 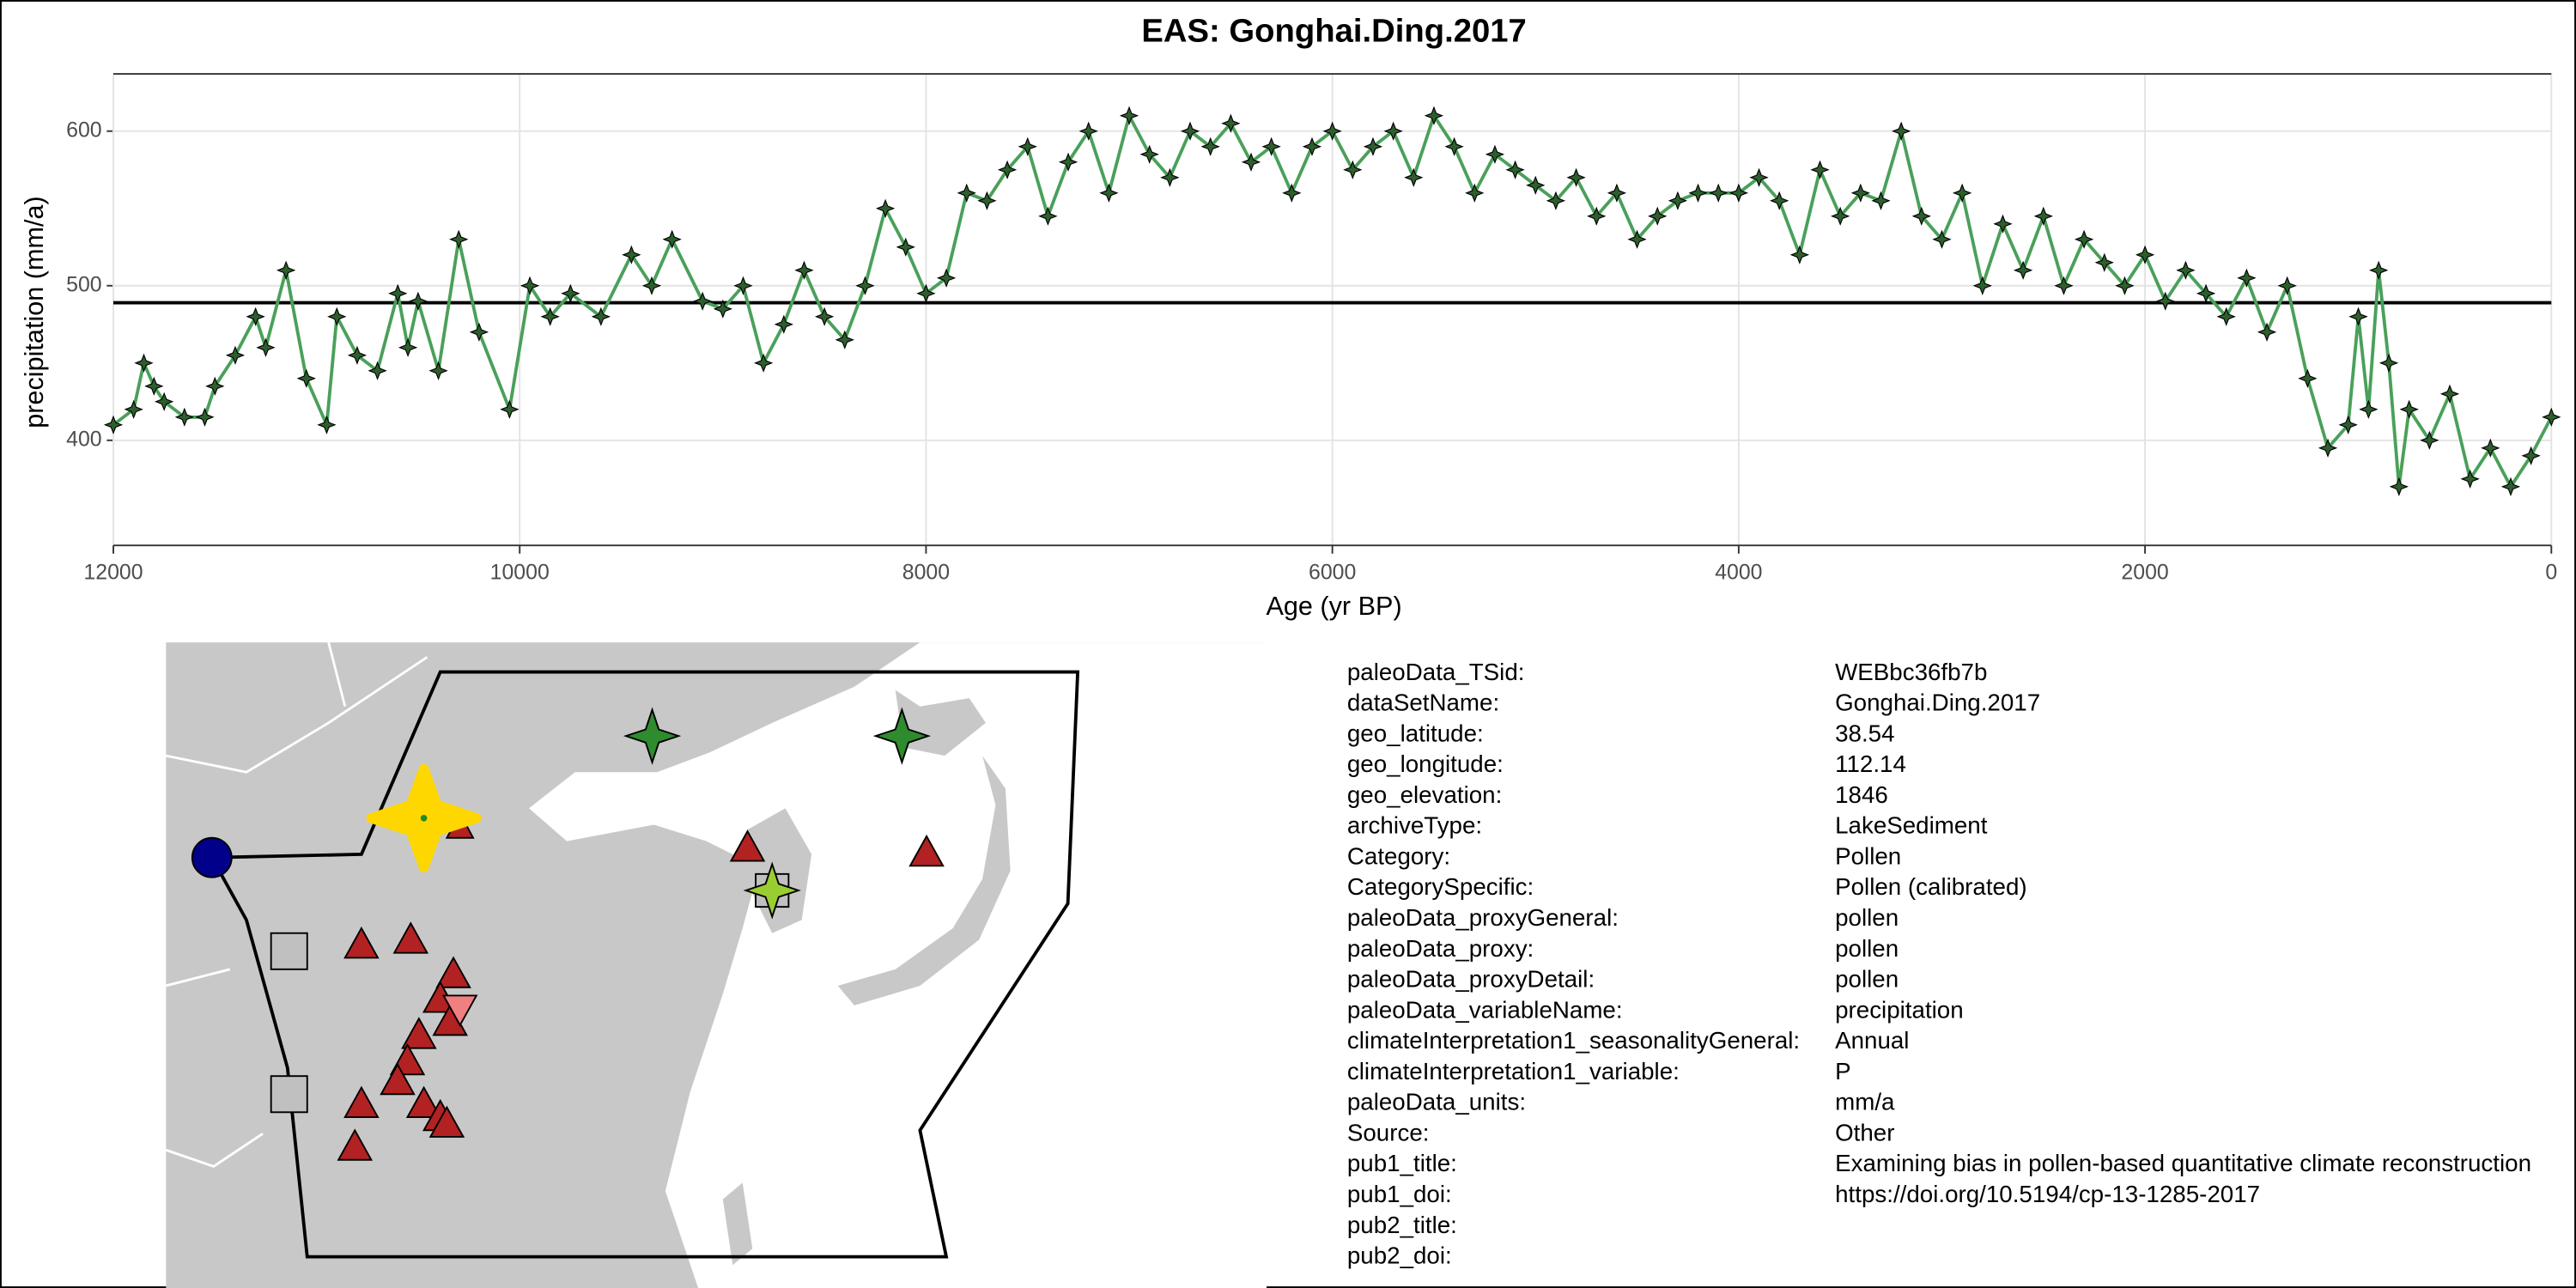 I want to click on y-tick-label: 400, so click(x=83, y=439).